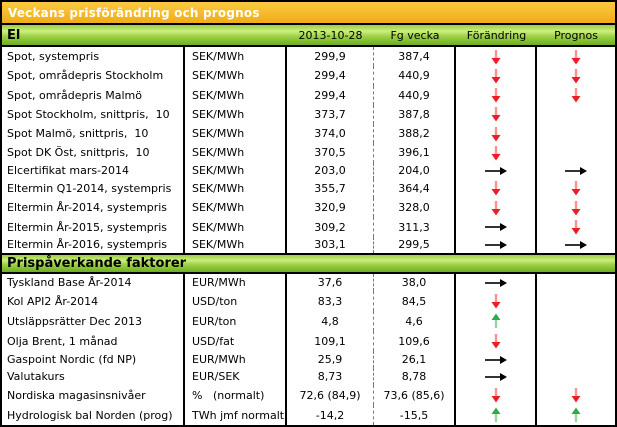 The height and width of the screenshot is (427, 617). I want to click on row-label: Spot, områdepris Stockholm, so click(93, 76).